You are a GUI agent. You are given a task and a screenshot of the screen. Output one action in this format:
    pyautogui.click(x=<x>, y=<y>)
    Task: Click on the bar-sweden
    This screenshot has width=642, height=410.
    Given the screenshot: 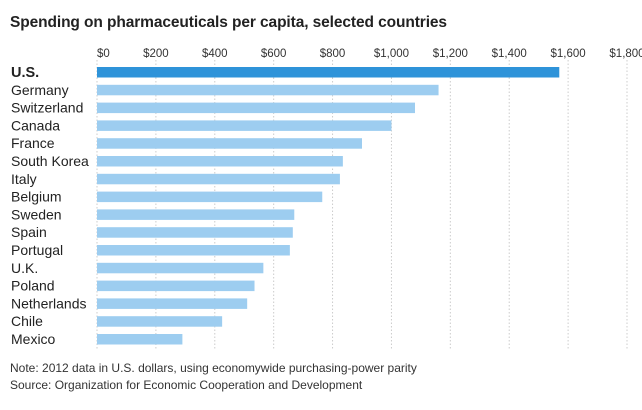 What is the action you would take?
    pyautogui.click(x=196, y=214)
    